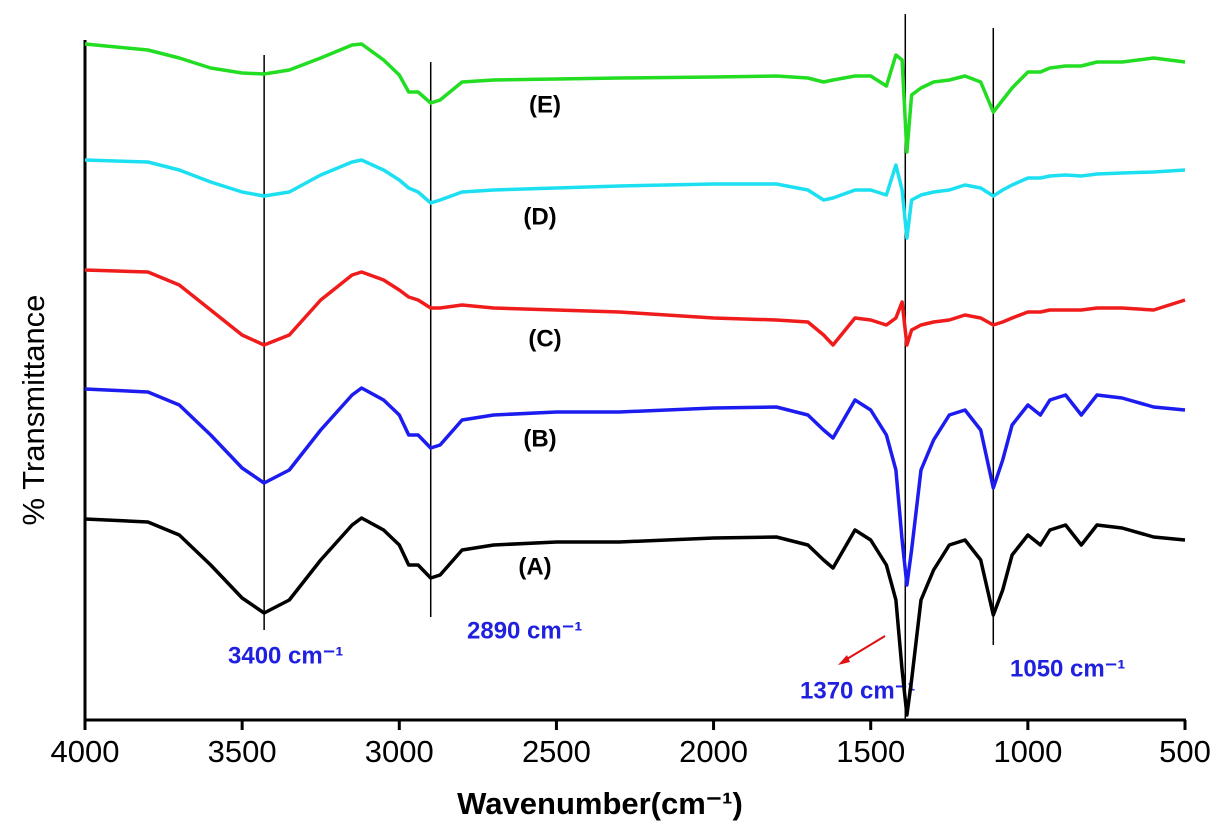 The width and height of the screenshot is (1228, 836). What do you see at coordinates (713, 751) in the screenshot?
I see `x-tick-label: 2000` at bounding box center [713, 751].